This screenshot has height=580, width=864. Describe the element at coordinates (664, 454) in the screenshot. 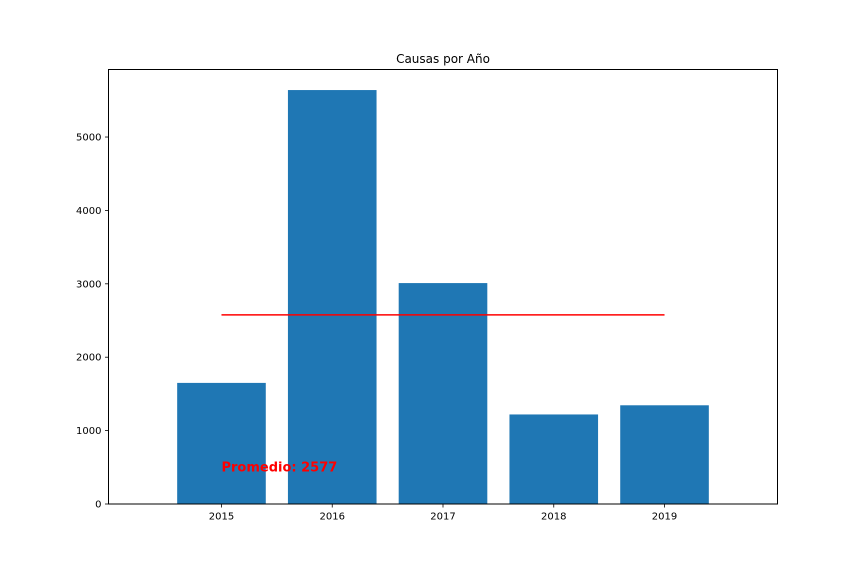

I see `bar-2019` at that location.